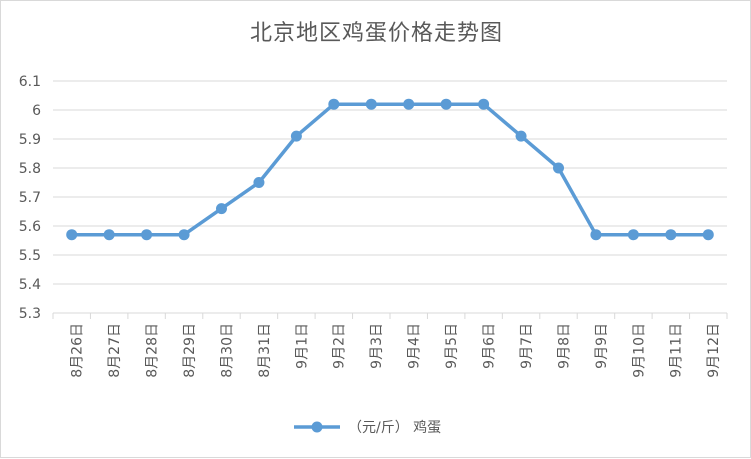  Describe the element at coordinates (415, 346) in the screenshot. I see `x-tick-label: 9月4日` at that location.